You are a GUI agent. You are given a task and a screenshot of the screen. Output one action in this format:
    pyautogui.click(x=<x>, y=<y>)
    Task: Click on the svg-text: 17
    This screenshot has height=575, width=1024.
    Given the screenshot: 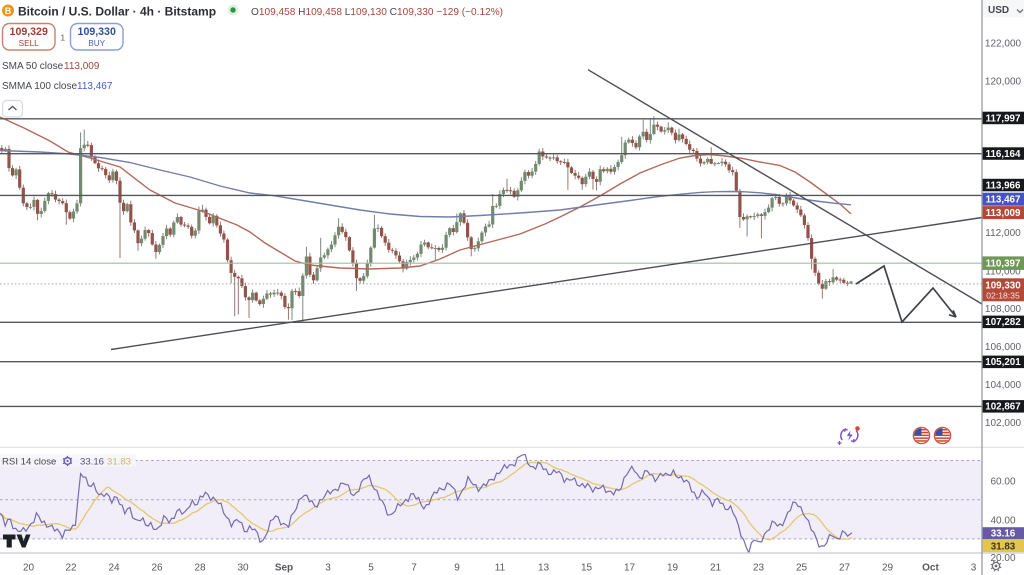 What is the action you would take?
    pyautogui.click(x=630, y=568)
    